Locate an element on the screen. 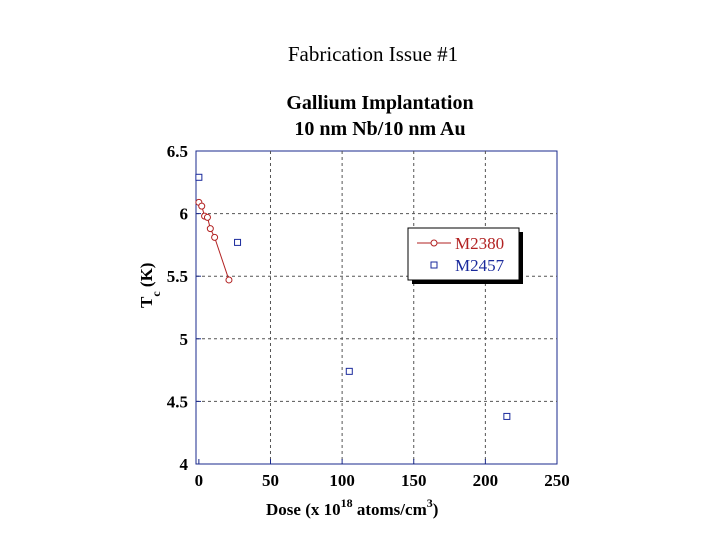 Image resolution: width=720 pixels, height=540 pixels. chart-title: Gallium Implantation is located at coordinates (380, 103).